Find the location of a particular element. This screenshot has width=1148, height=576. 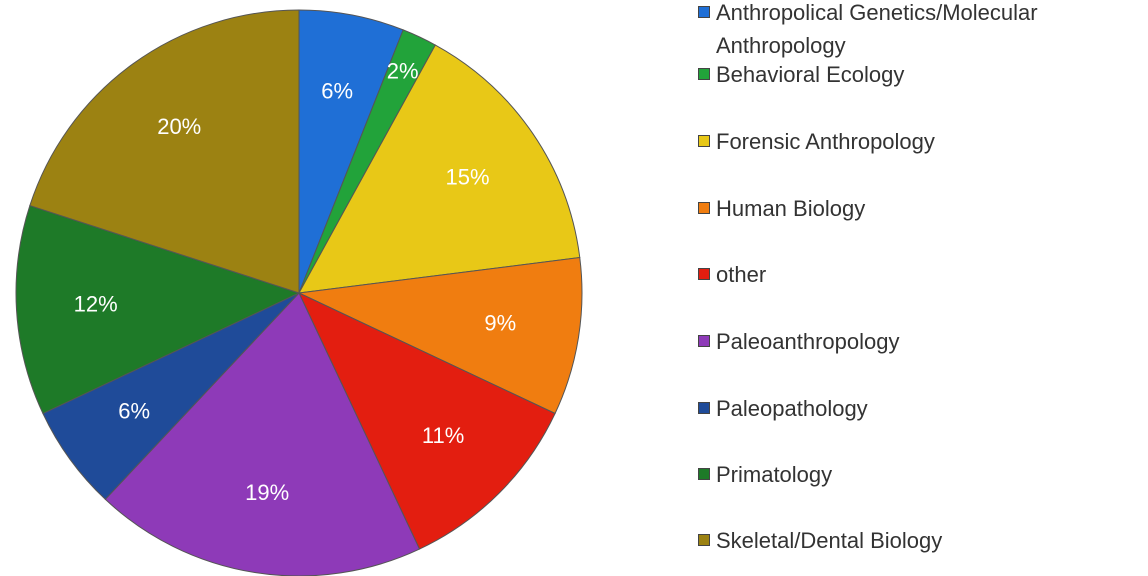

legend-item: Forensic Anthropology is located at coordinates (881, 141).